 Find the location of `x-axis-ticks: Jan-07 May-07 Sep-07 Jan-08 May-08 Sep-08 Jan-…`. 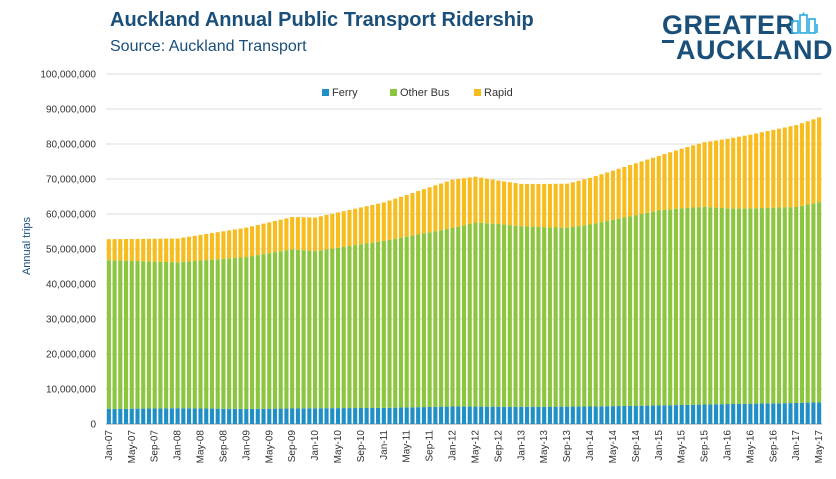

x-axis-ticks: Jan-07 May-07 Sep-07 Jan-08 May-08 Sep-08 Jan-… is located at coordinates (464, 447).